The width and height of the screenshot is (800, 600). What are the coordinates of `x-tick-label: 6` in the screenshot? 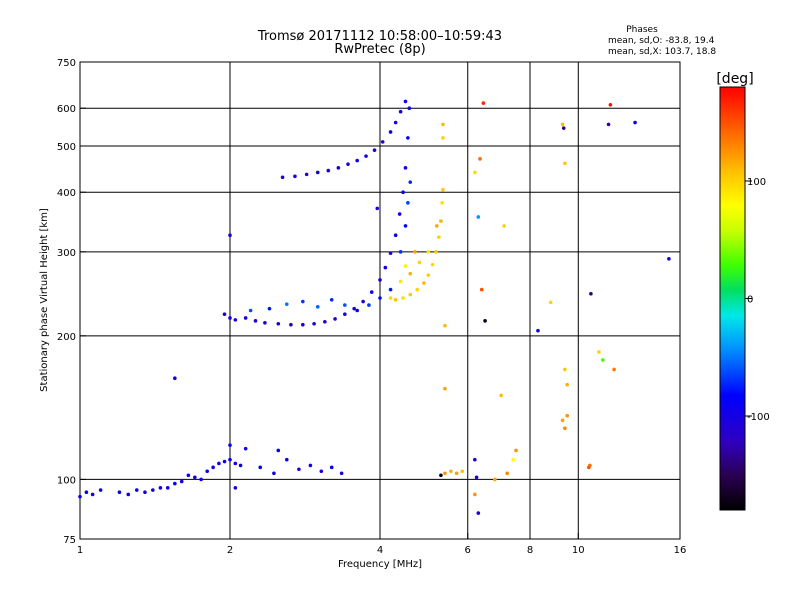 It's located at (468, 550).